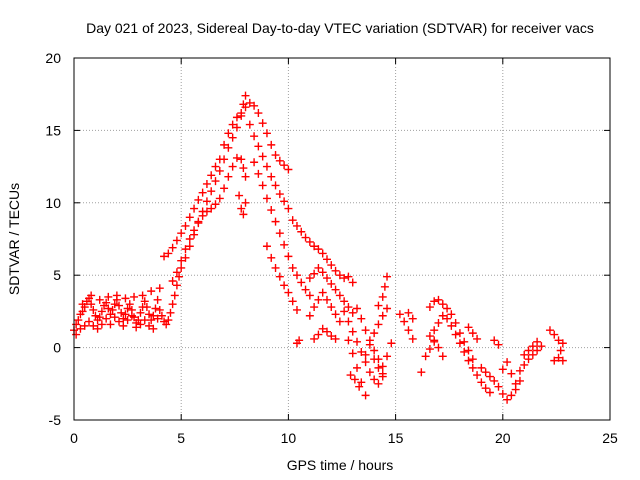 The width and height of the screenshot is (640, 480). Describe the element at coordinates (503, 438) in the screenshot. I see `x-tick-label: 20` at that location.